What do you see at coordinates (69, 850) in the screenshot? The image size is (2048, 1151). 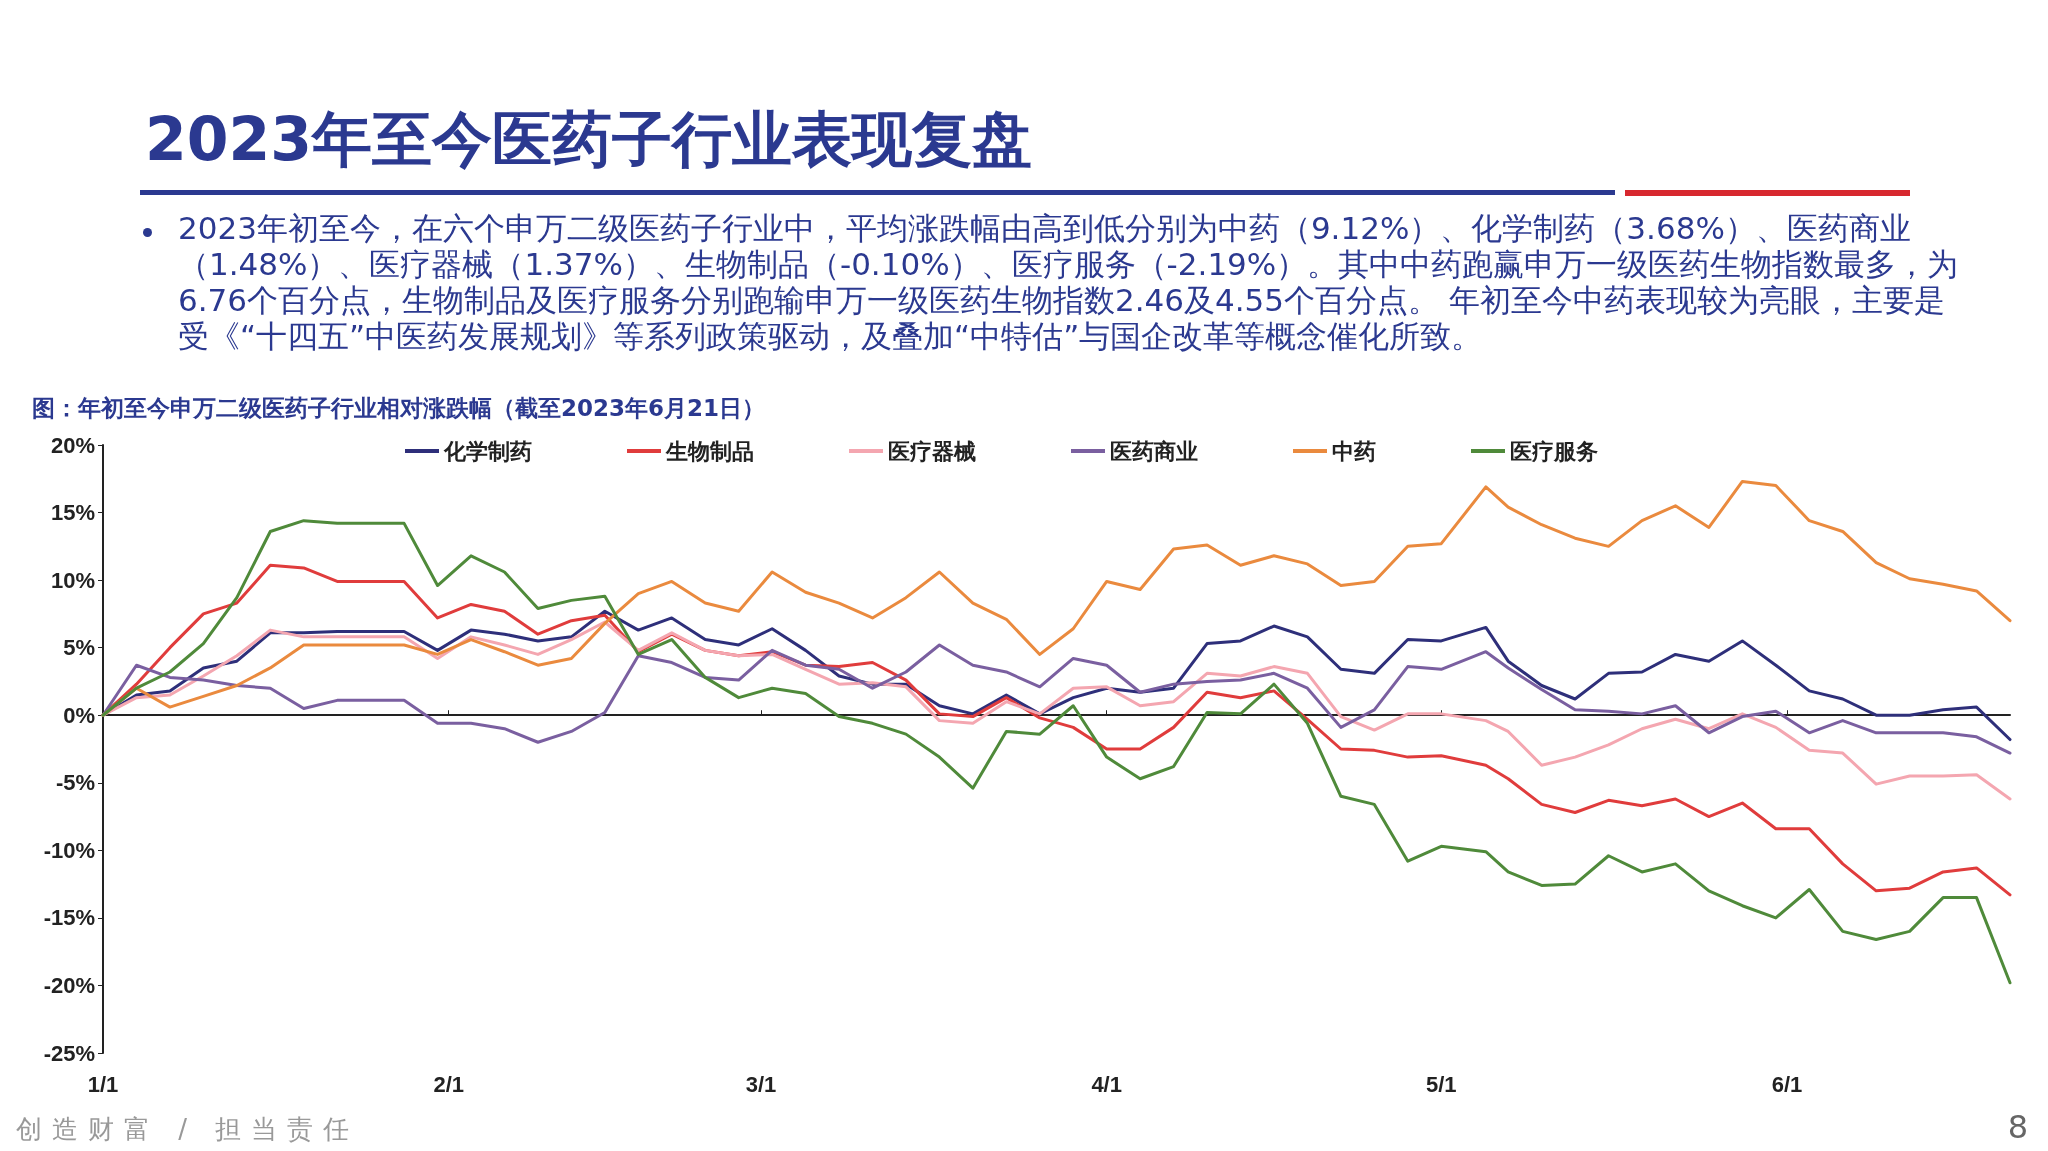 I see `y-tick-label: -10%` at bounding box center [69, 850].